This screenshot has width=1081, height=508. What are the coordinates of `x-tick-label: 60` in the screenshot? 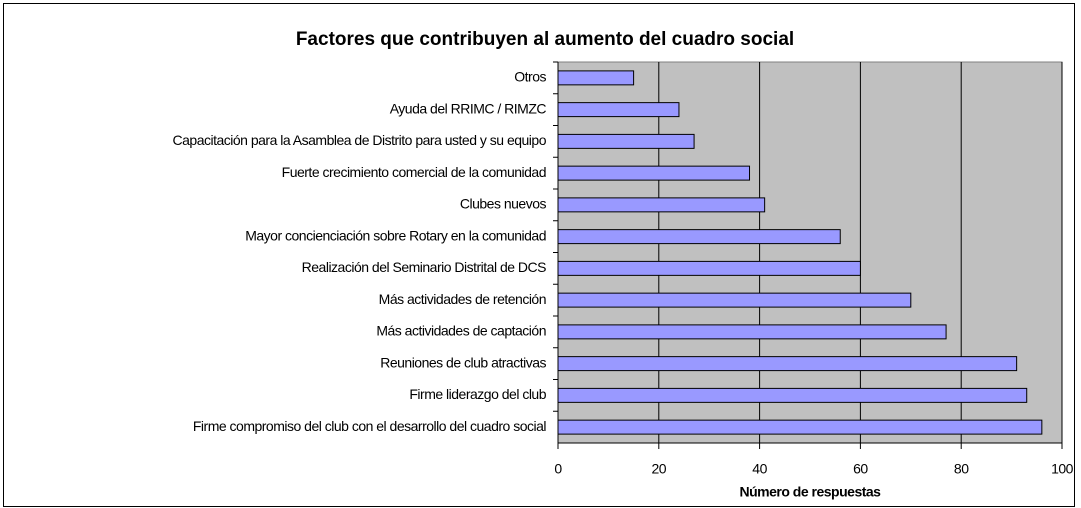 It's located at (860, 469).